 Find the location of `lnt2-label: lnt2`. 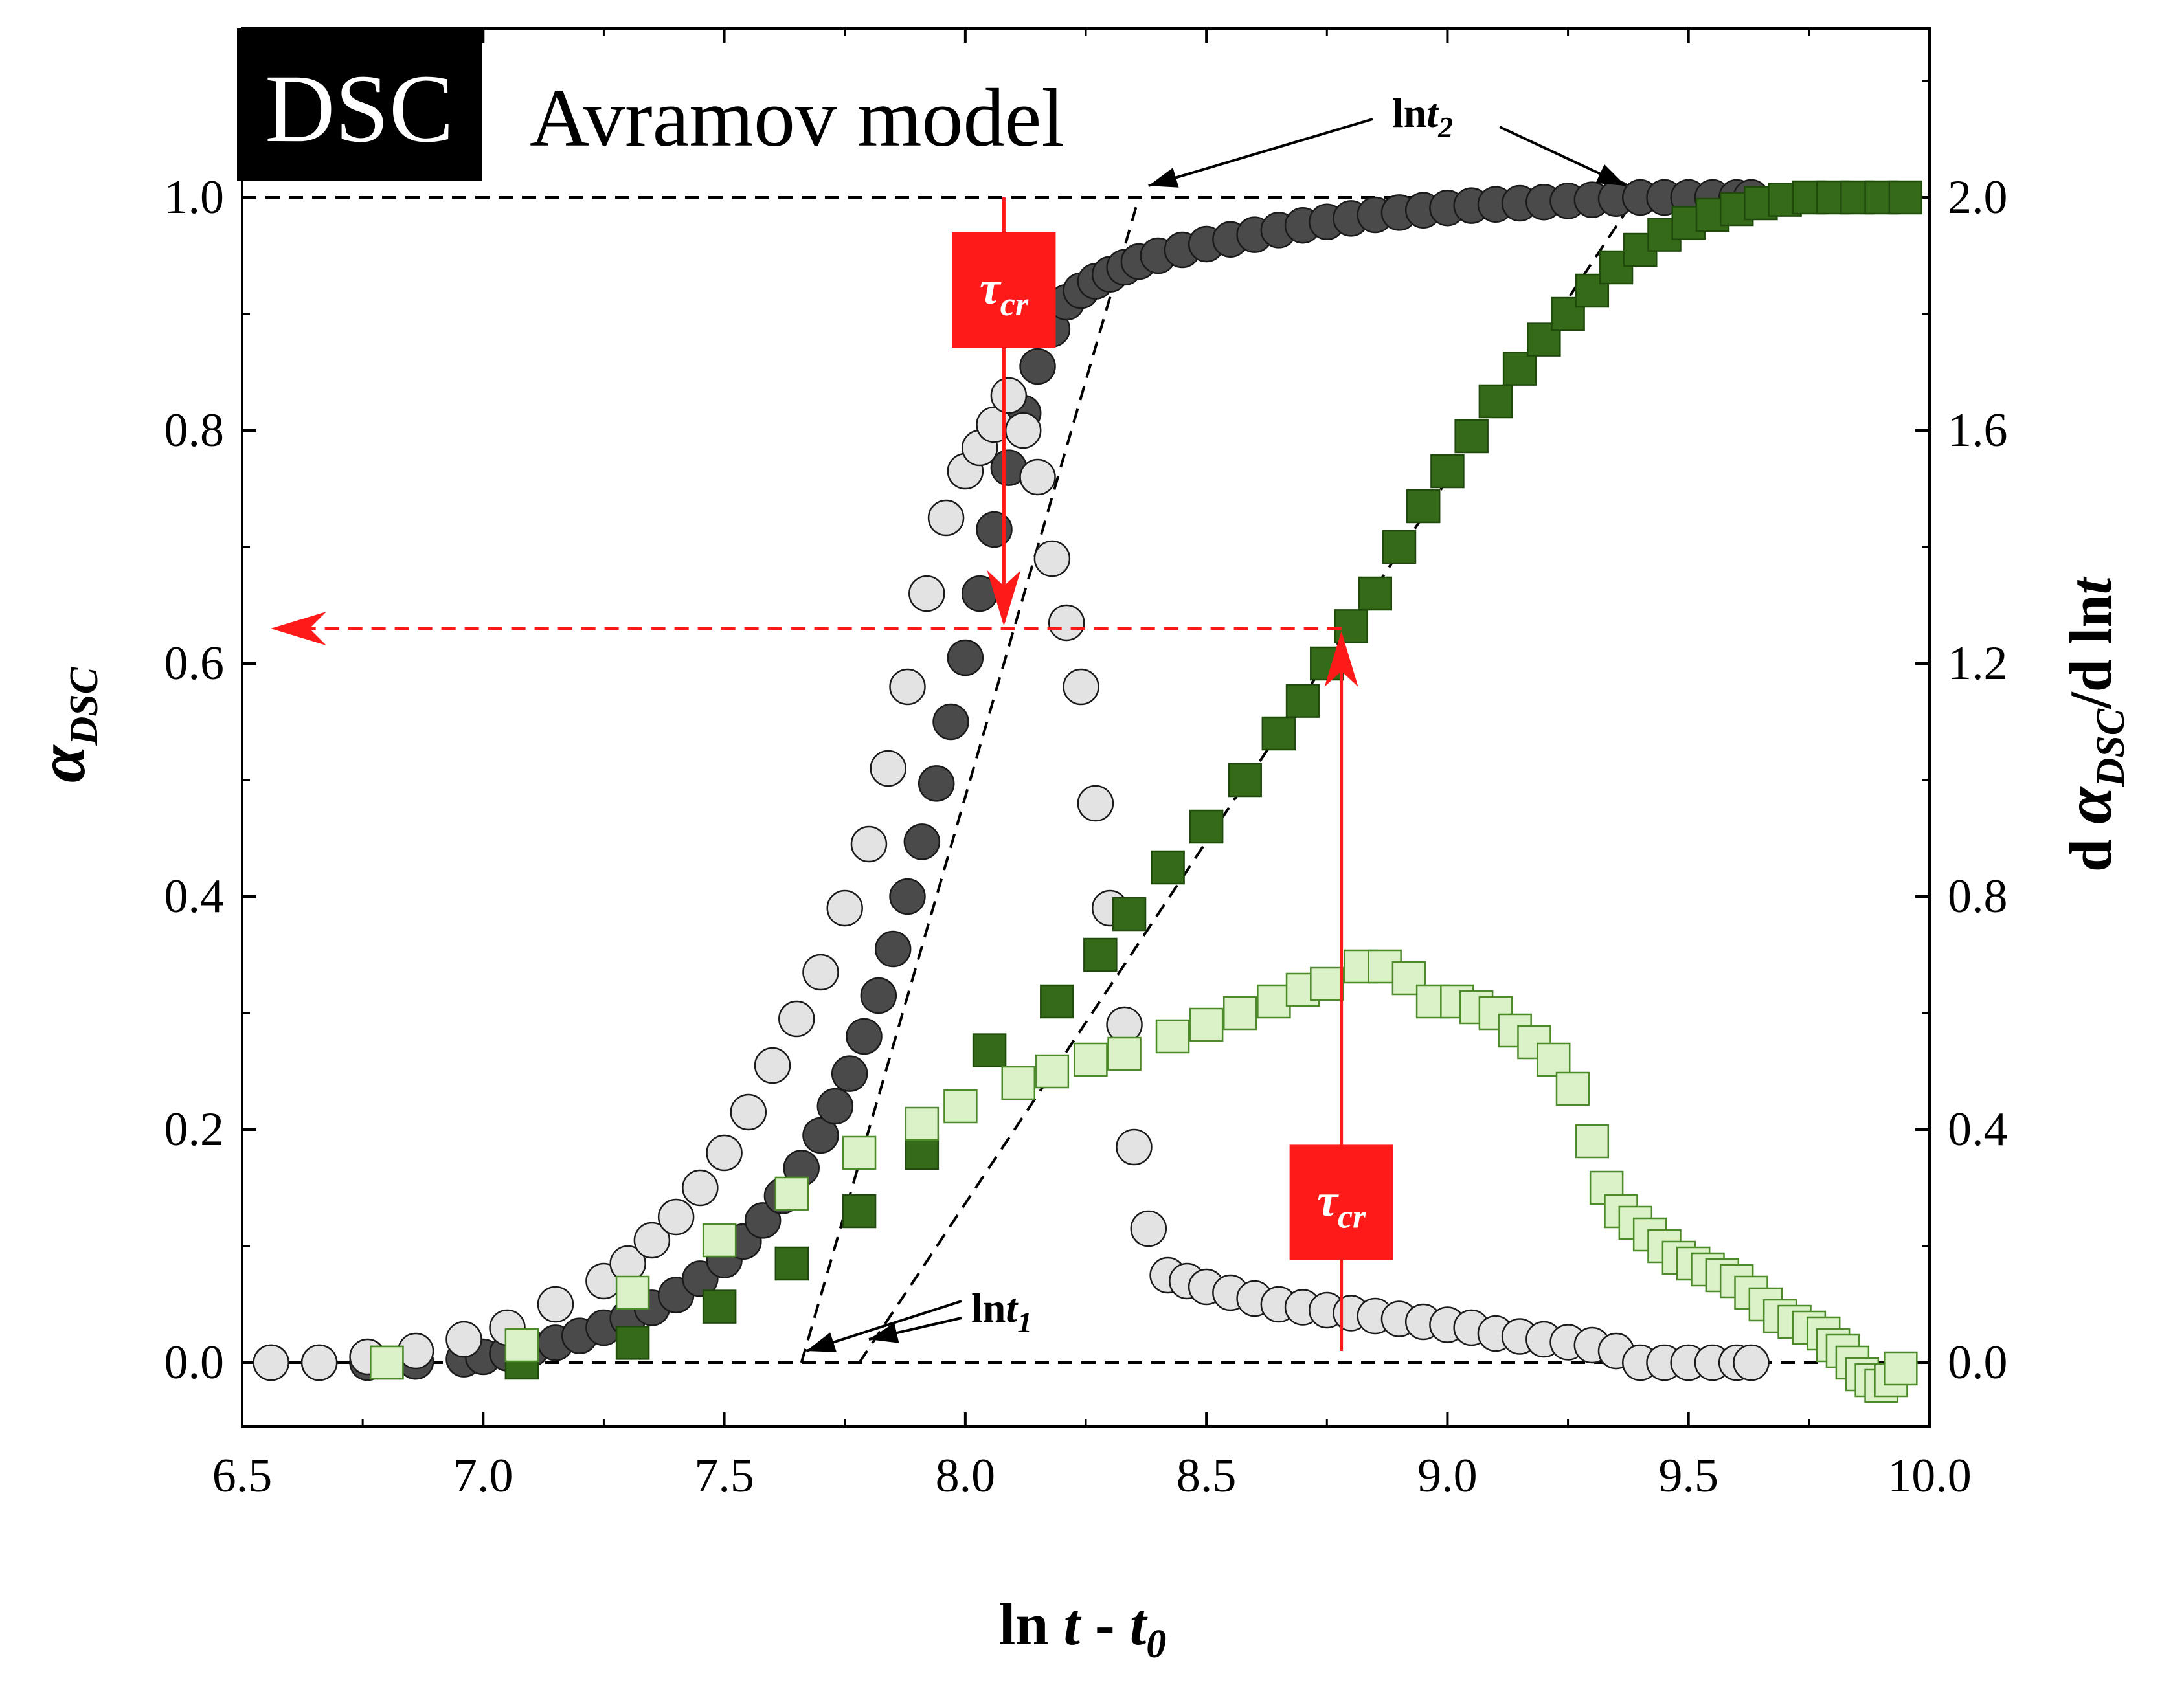

lnt2-label: lnt2 is located at coordinates (1422, 117).